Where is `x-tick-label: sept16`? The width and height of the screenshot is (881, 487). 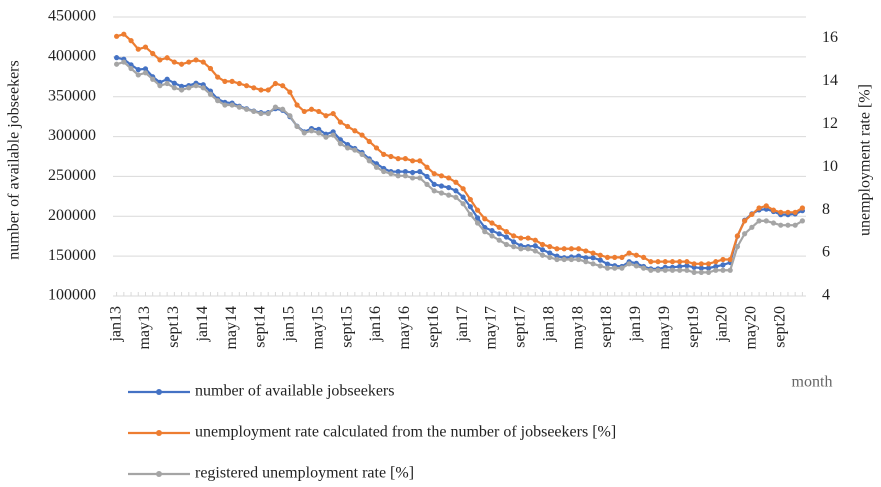
x-tick-label: sept16 is located at coordinates (433, 327).